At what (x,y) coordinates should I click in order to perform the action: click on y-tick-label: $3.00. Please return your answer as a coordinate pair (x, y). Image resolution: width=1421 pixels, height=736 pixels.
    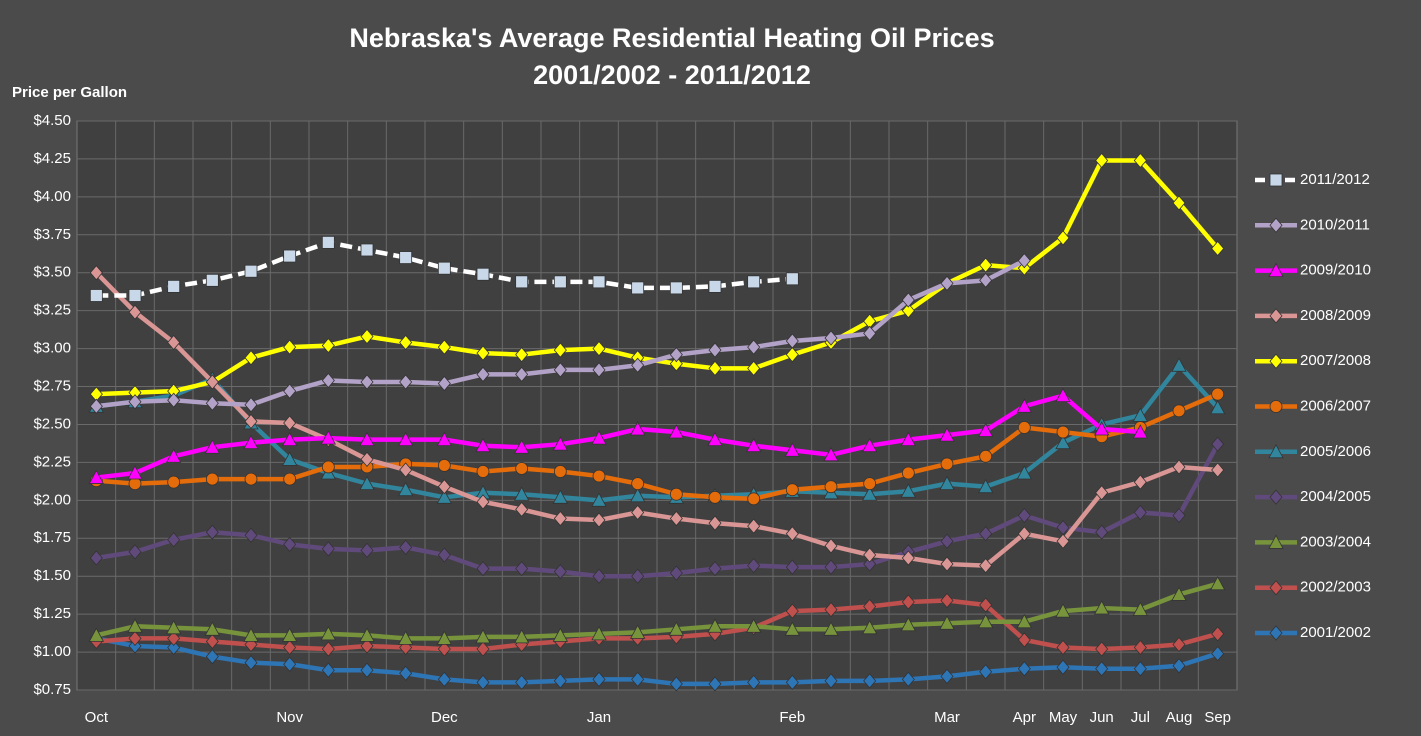
    Looking at the image, I should click on (52, 348).